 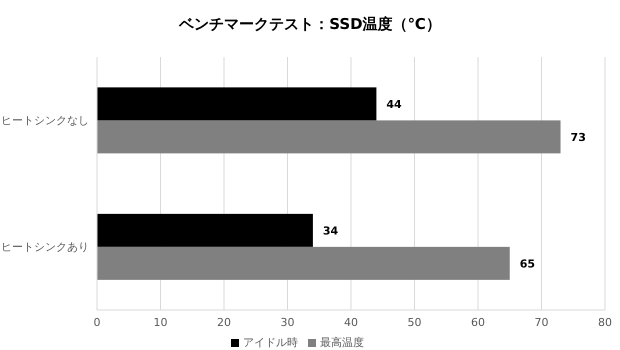 What do you see at coordinates (97, 322) in the screenshot?
I see `x-tick-label: 0` at bounding box center [97, 322].